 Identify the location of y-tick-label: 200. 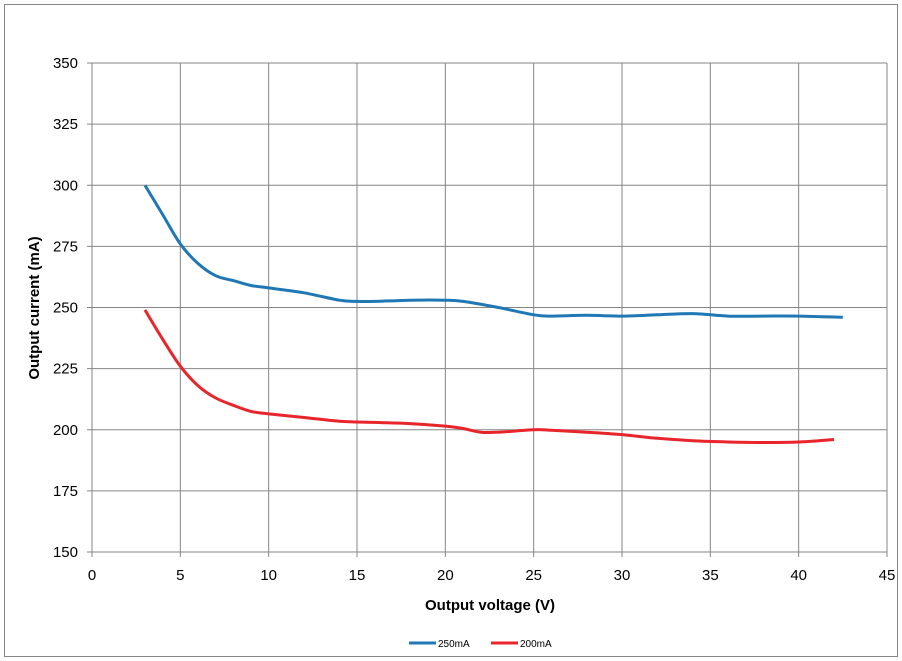
(65, 430).